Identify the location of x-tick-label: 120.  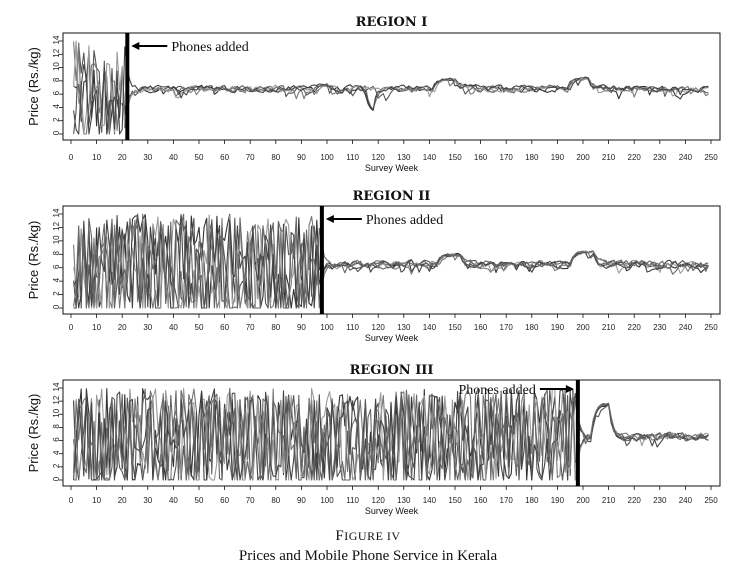
(379, 157).